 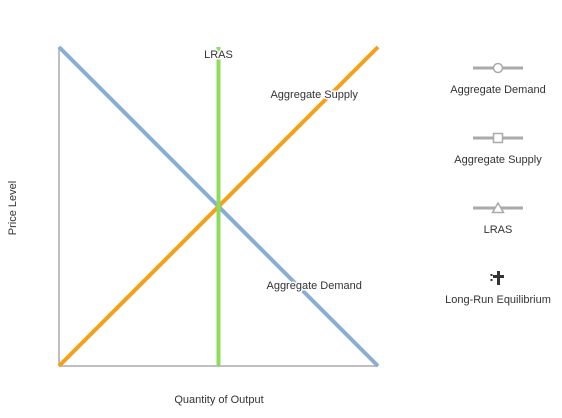 What do you see at coordinates (497, 78) in the screenshot?
I see `aggregate-demand-tool: Aggregate Demand` at bounding box center [497, 78].